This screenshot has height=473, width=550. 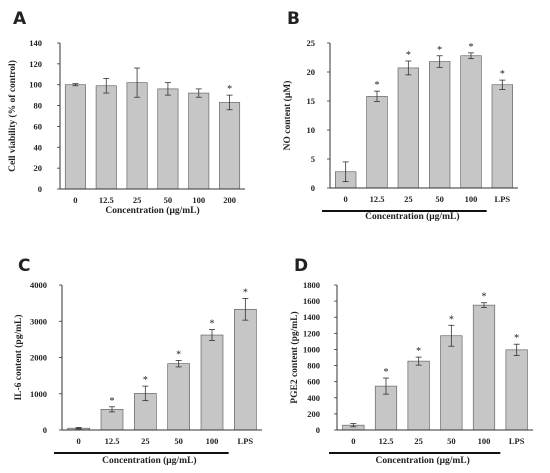 I want to click on y-axis-title: PGE2 content (pg/mL), so click(x=294, y=357).